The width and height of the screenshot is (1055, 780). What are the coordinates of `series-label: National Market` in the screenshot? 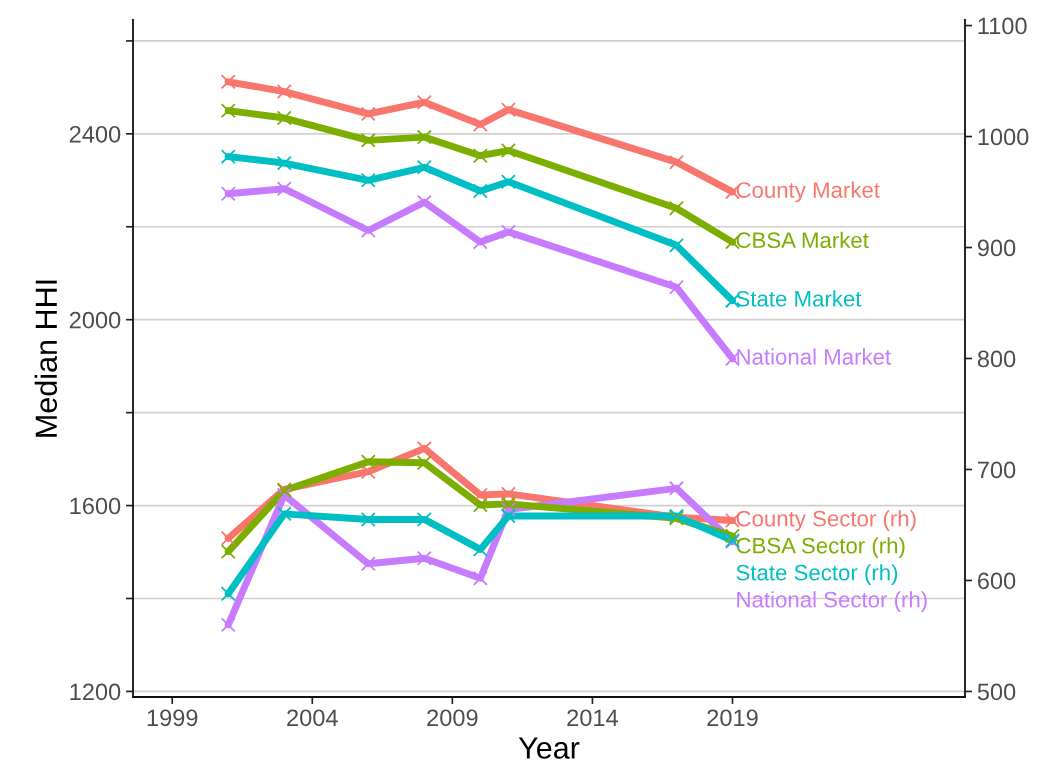 It's located at (814, 356).